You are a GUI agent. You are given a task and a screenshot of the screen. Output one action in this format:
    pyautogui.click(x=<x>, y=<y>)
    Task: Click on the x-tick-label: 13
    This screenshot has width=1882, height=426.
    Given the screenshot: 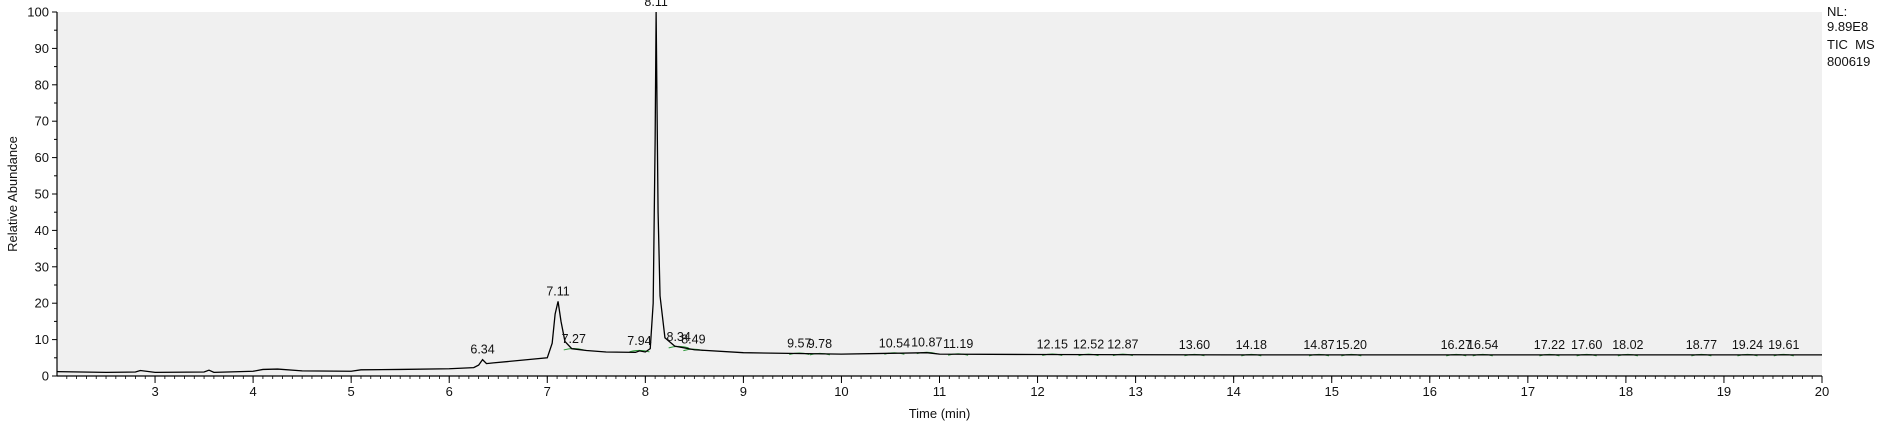 What is the action you would take?
    pyautogui.click(x=1135, y=391)
    